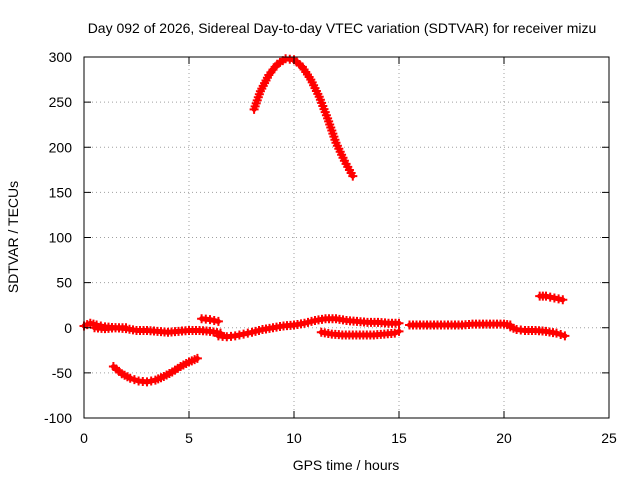  I want to click on x-tick-label: 5, so click(189, 438).